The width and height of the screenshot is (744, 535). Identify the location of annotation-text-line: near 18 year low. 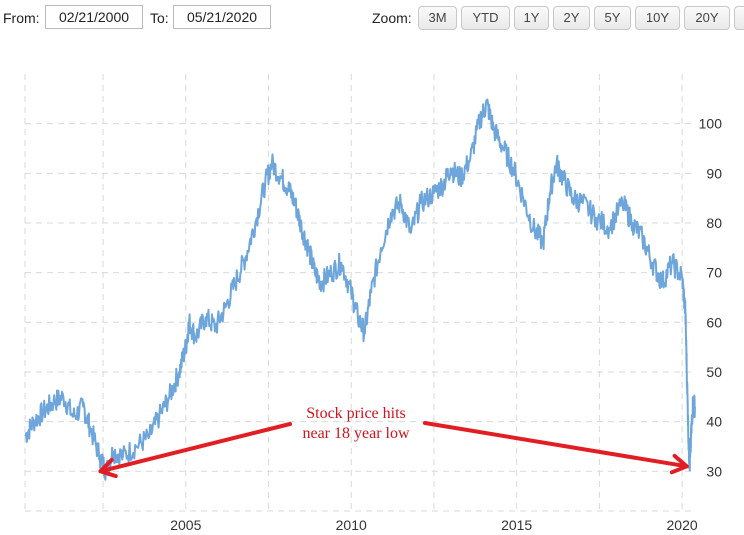
(356, 433).